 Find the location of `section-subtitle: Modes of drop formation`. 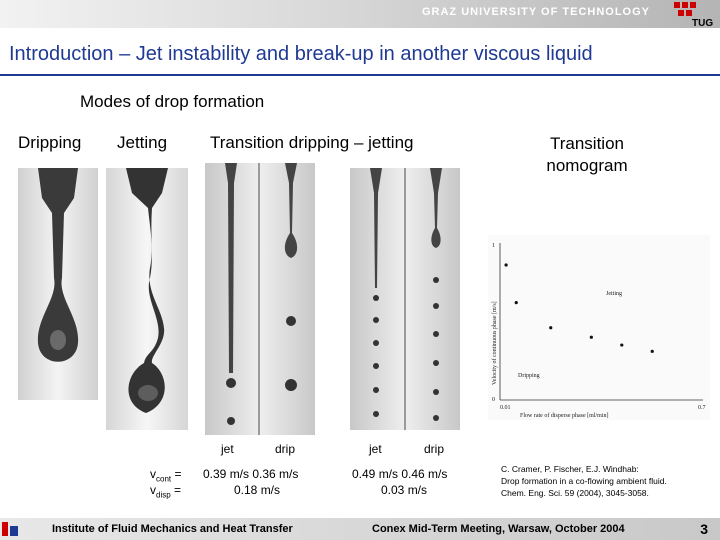

section-subtitle: Modes of drop formation is located at coordinates (172, 101).